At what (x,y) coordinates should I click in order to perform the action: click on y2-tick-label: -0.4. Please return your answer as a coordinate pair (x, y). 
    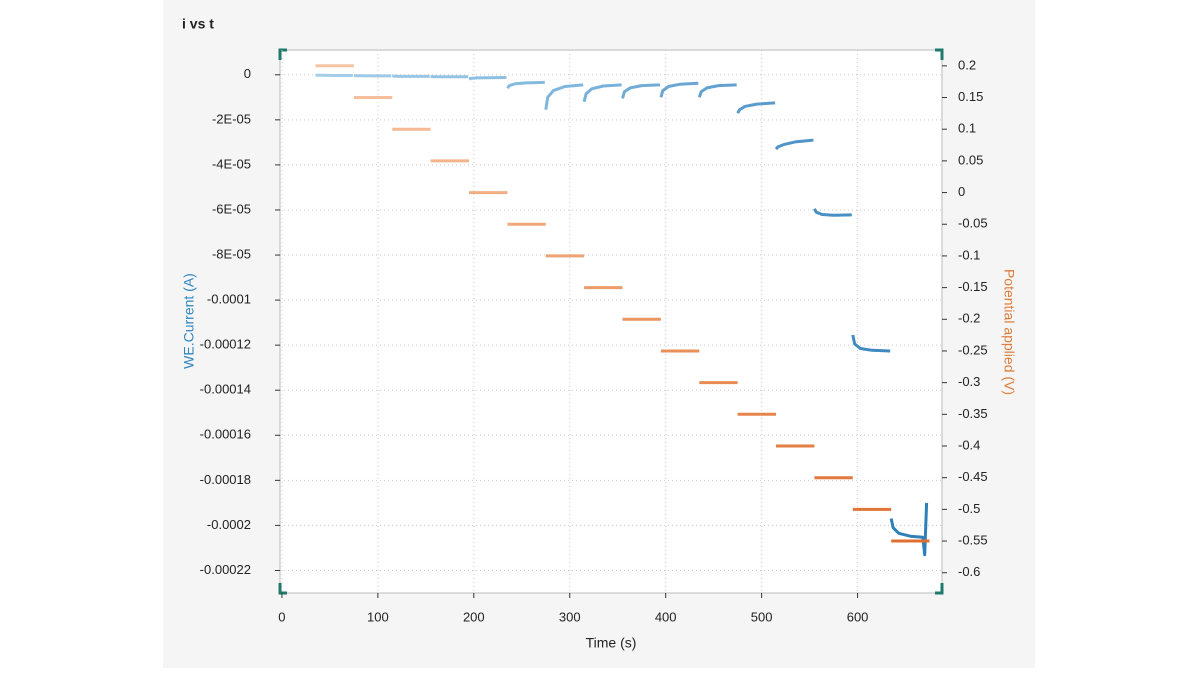
    Looking at the image, I should click on (969, 444).